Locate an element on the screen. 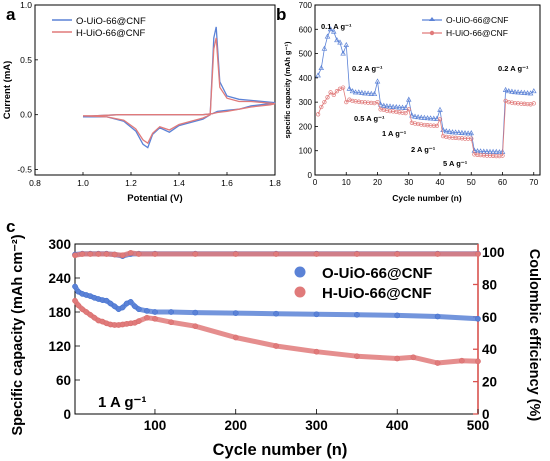 The height and width of the screenshot is (461, 550). panel-c-y2tick-label: 80 is located at coordinates (489, 284).